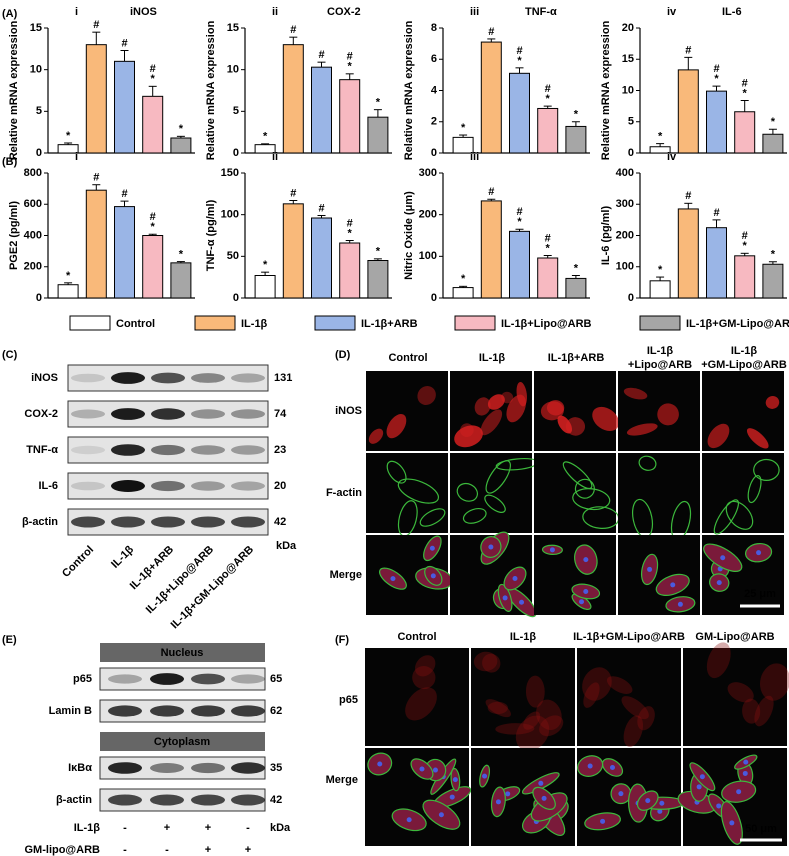 The height and width of the screenshot is (856, 789). I want to click on y-axis-label: IL-6 (pg/ml), so click(606, 236).